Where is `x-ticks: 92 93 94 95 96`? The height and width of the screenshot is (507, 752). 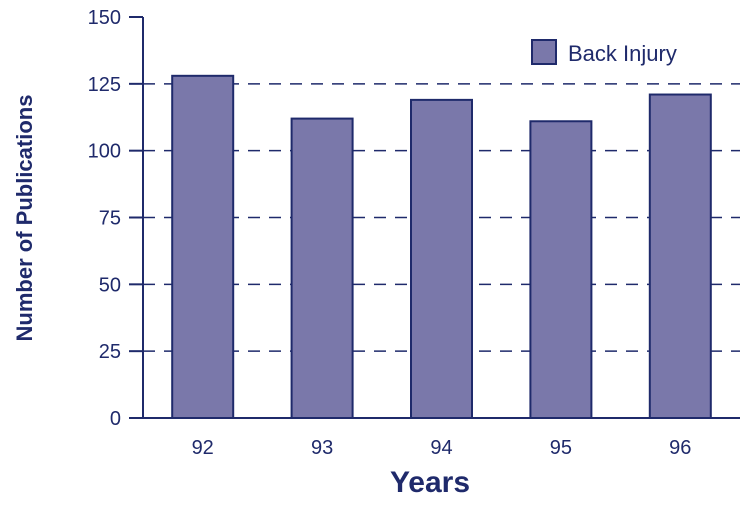 x-ticks: 92 93 94 95 96 is located at coordinates (442, 448).